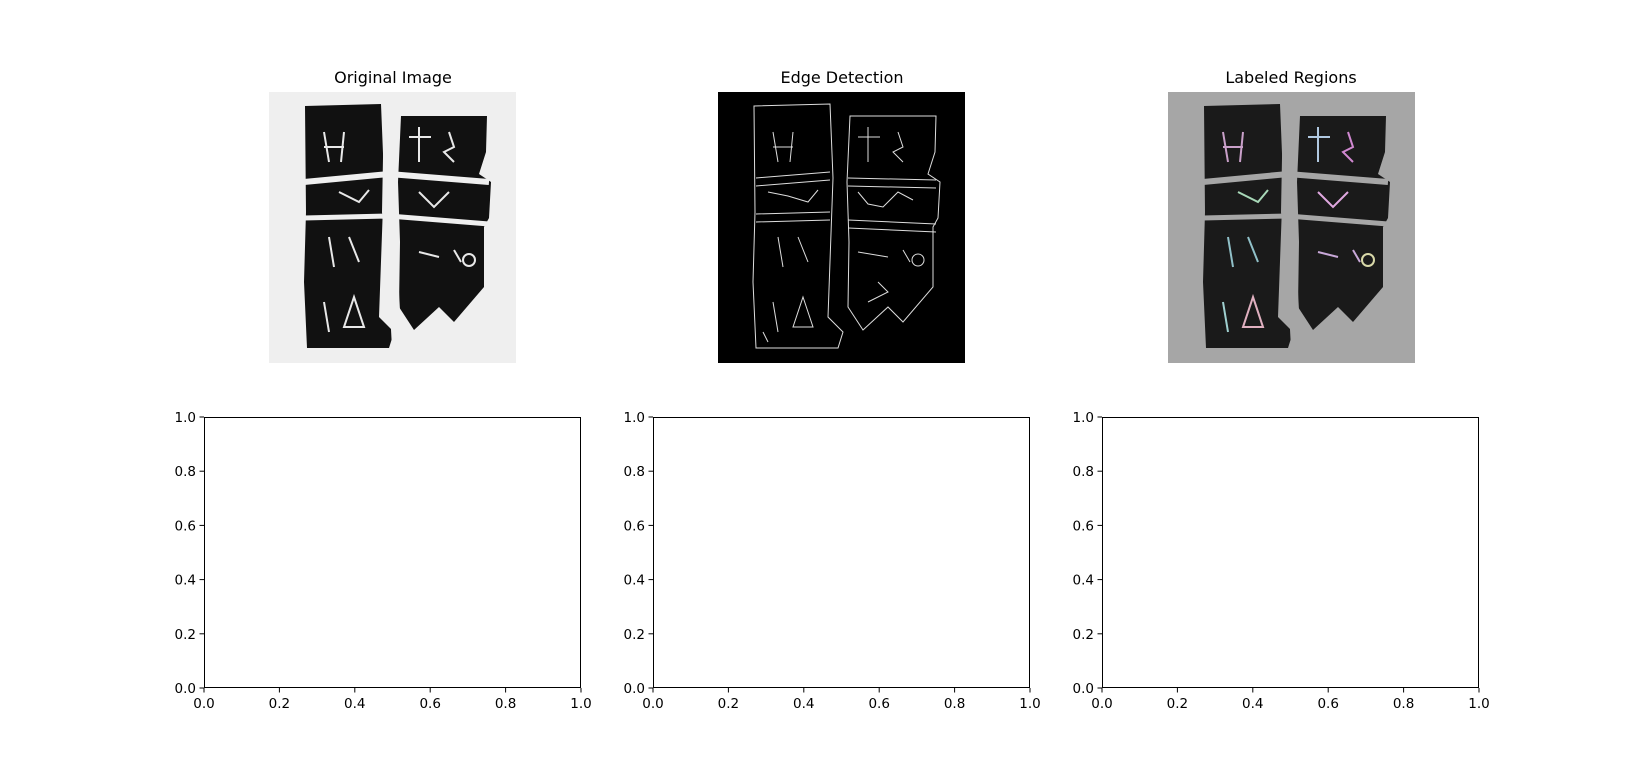  I want to click on labeled-regions-image, so click(1291, 227).